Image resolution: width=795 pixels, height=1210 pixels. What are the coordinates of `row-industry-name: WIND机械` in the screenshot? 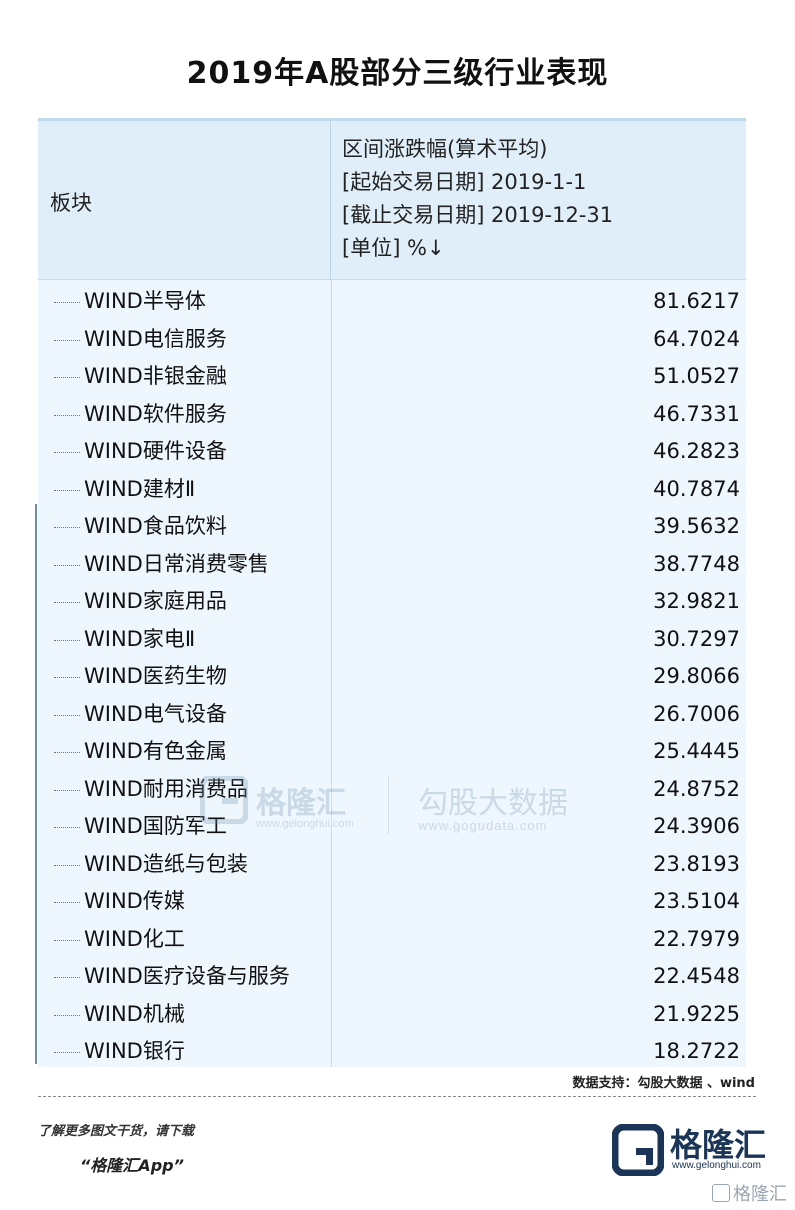 It's located at (134, 1013).